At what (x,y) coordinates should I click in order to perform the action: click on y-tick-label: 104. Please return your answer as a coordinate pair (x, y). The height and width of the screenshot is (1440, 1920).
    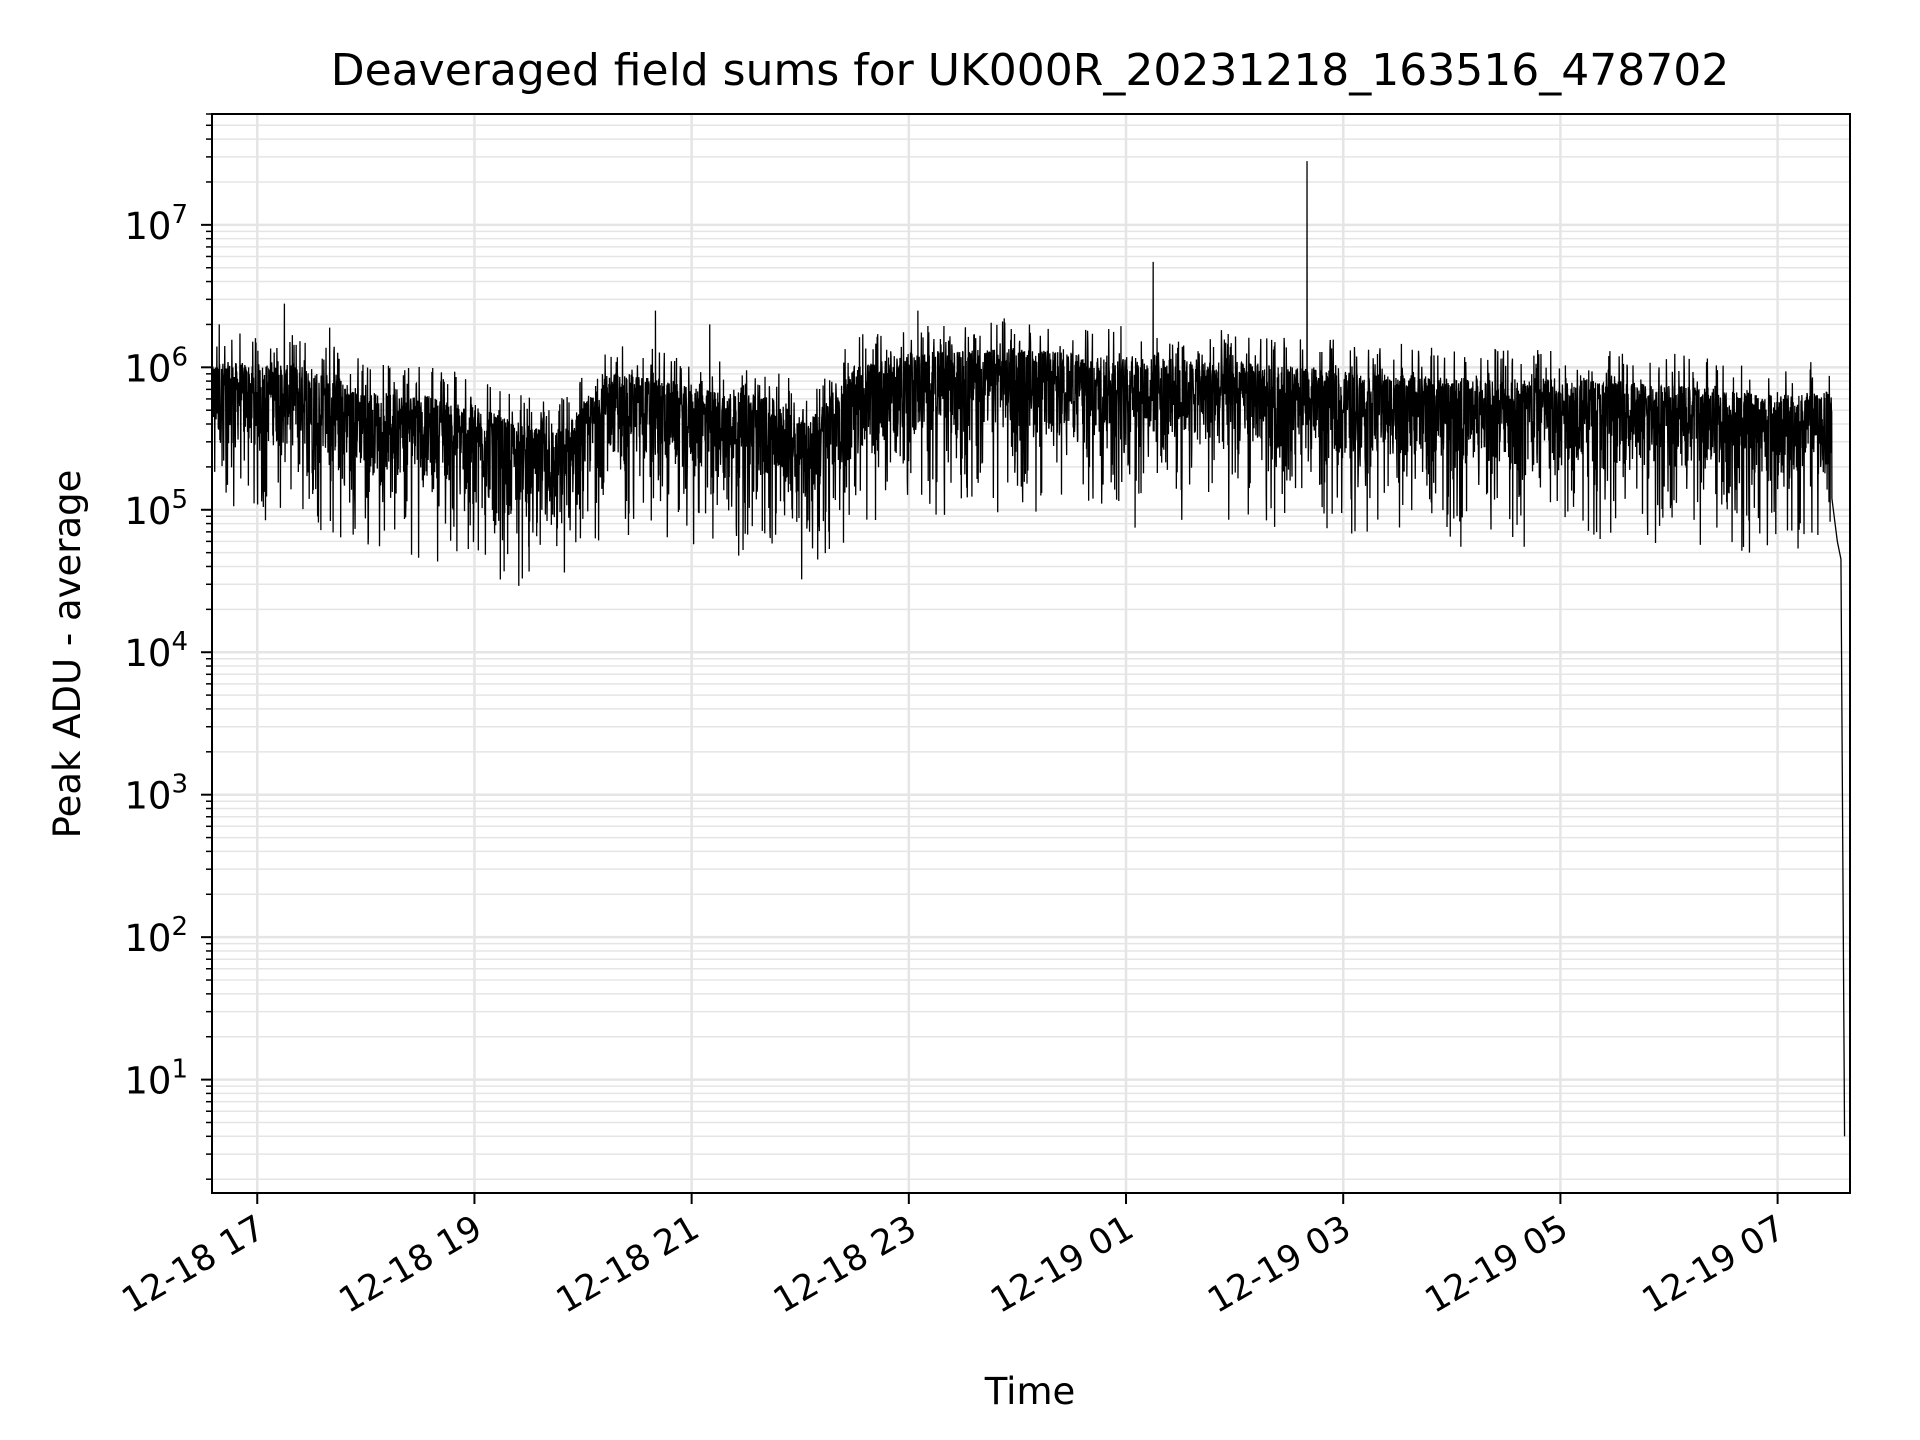
    Looking at the image, I should click on (156, 651).